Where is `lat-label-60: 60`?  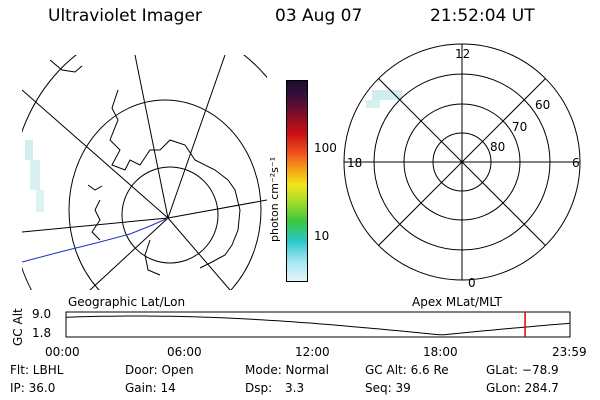
lat-label-60: 60 is located at coordinates (543, 105).